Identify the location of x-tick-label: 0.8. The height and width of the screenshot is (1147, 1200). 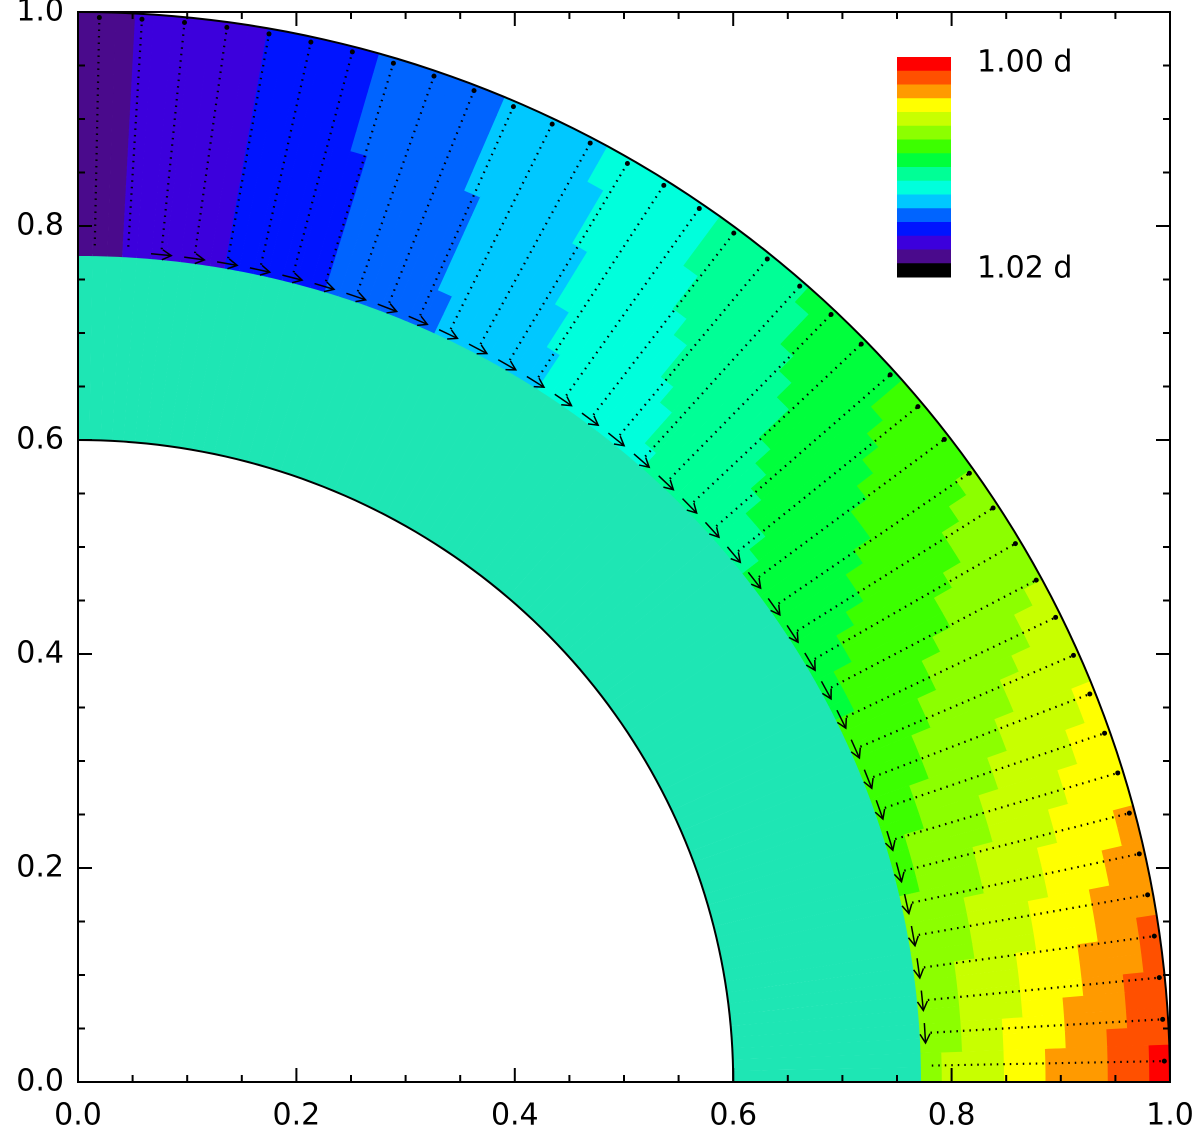
(952, 1115).